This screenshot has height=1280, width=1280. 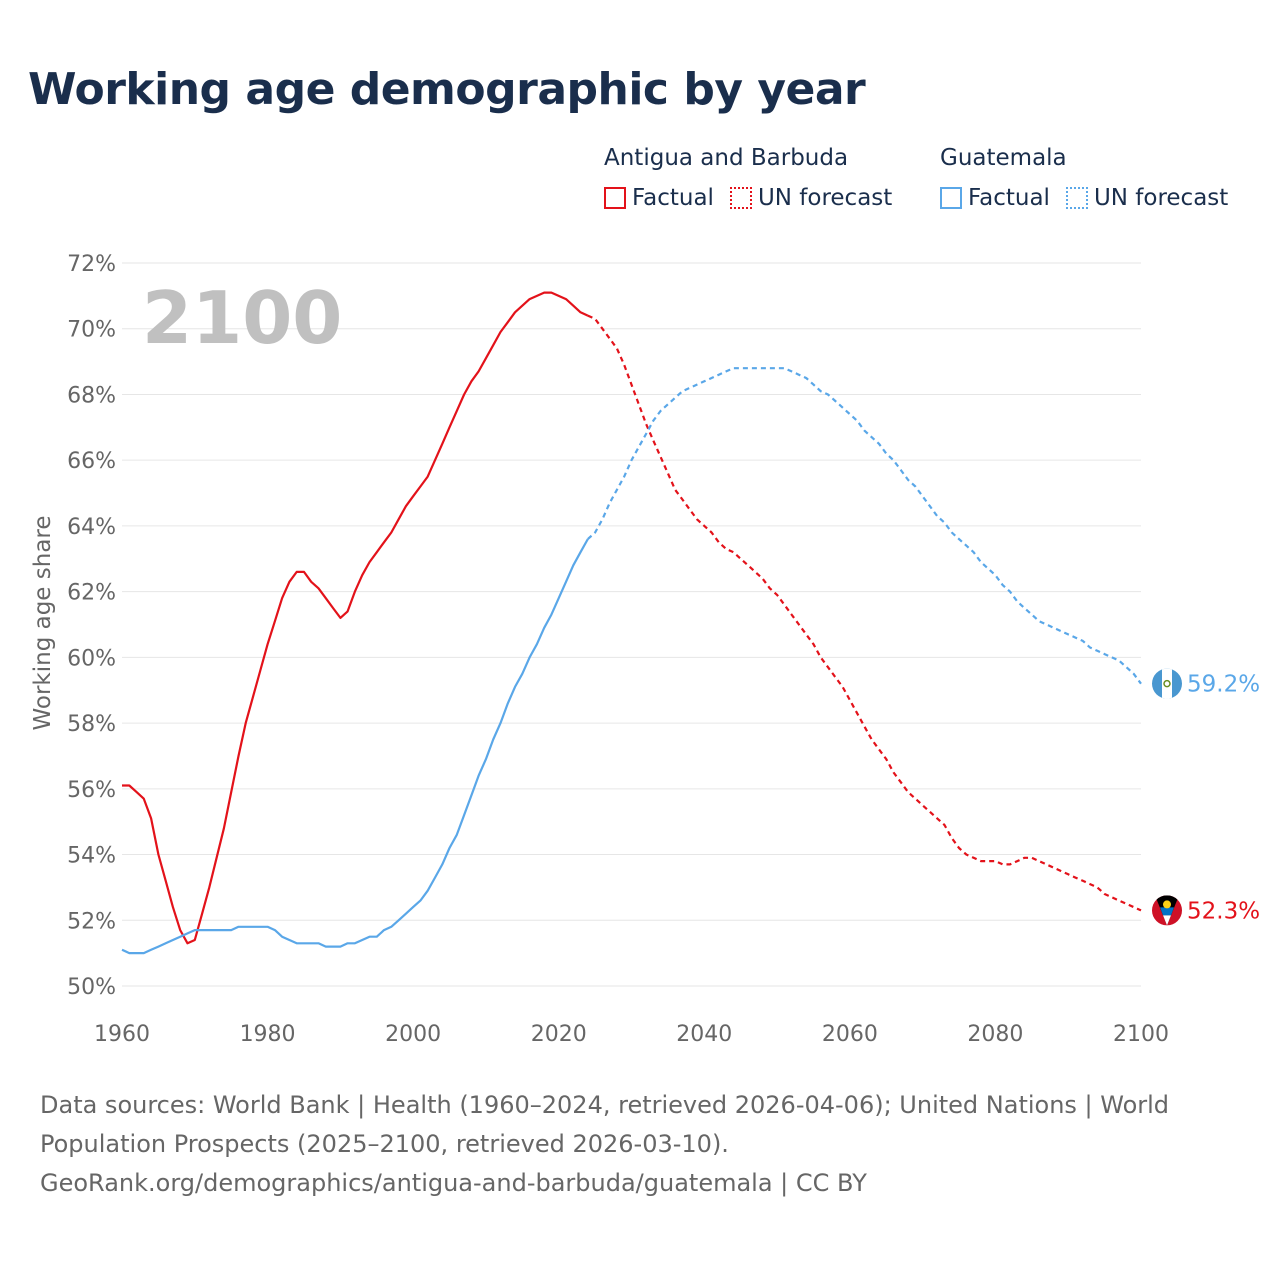 What do you see at coordinates (1141, 1034) in the screenshot?
I see `x-tick-2100: 2100` at bounding box center [1141, 1034].